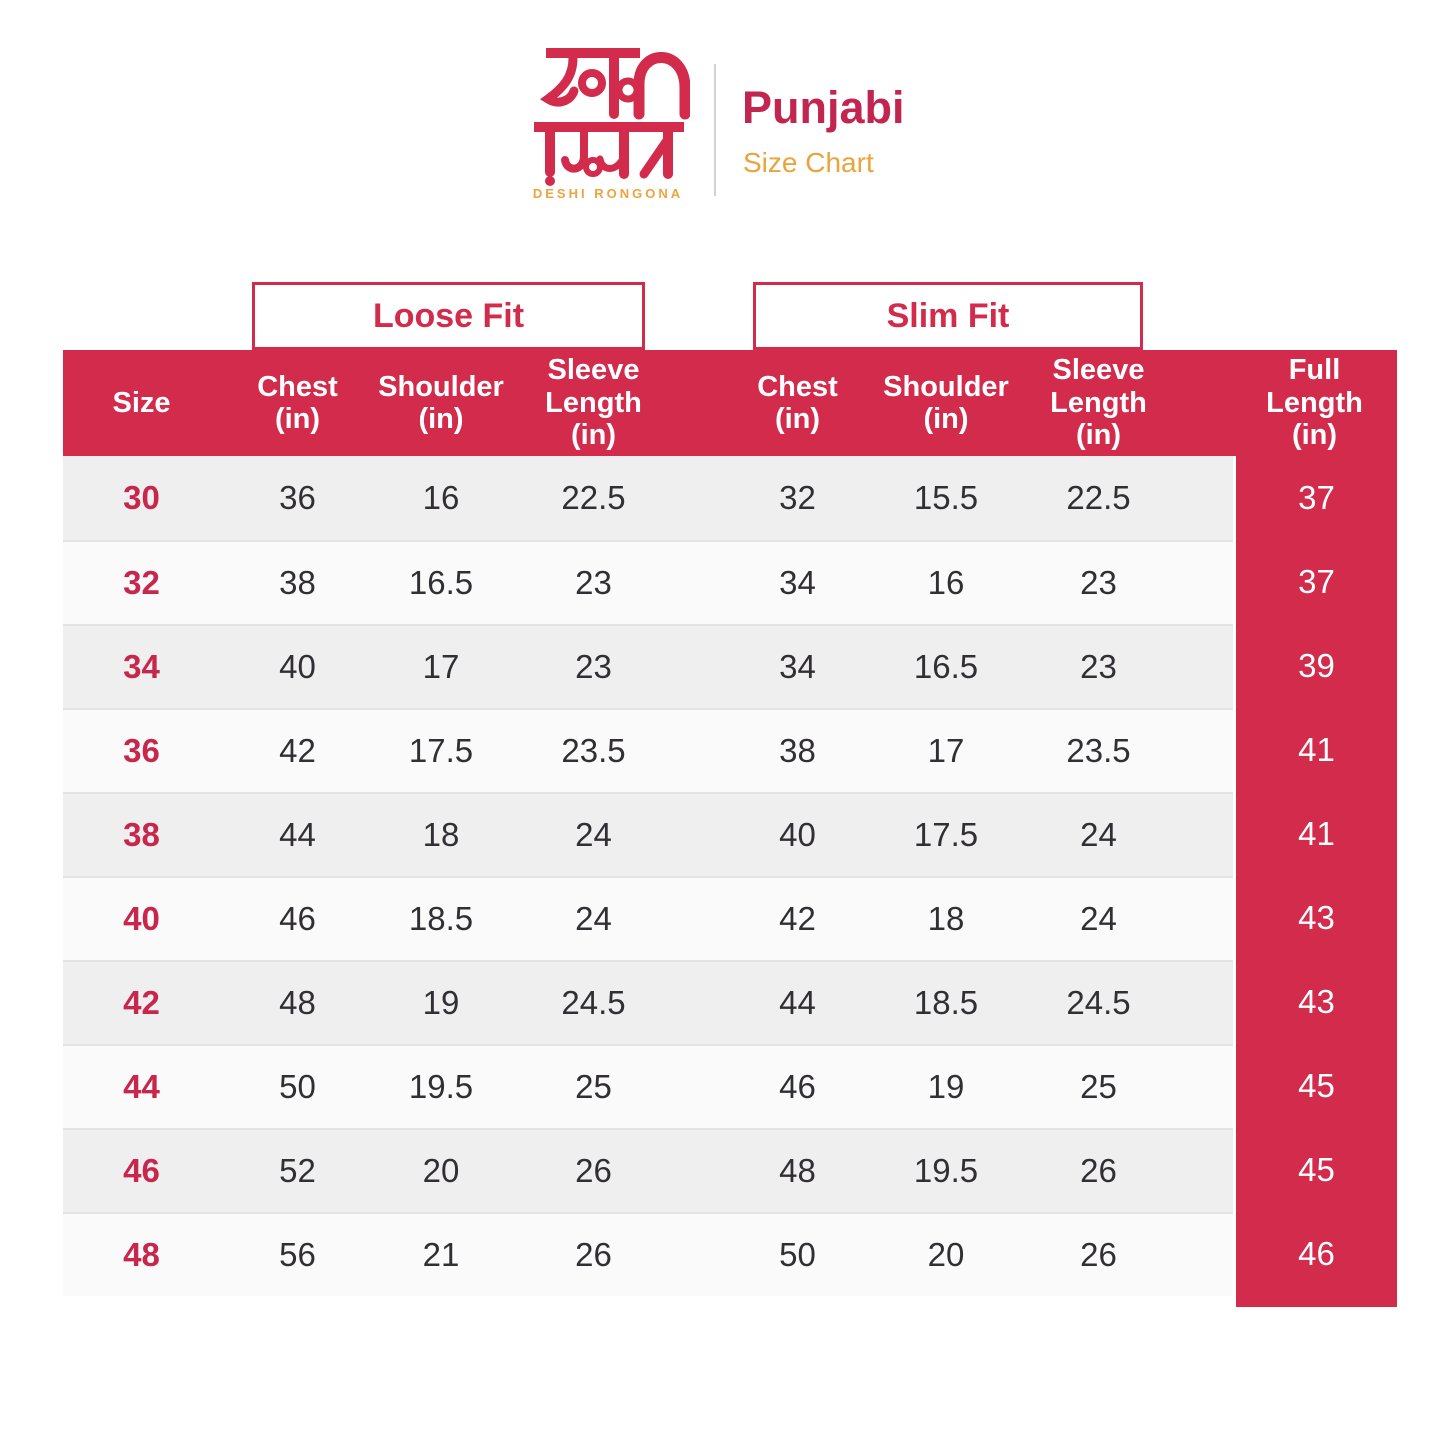  What do you see at coordinates (808, 162) in the screenshot?
I see `page-subtitle: Size Chart` at bounding box center [808, 162].